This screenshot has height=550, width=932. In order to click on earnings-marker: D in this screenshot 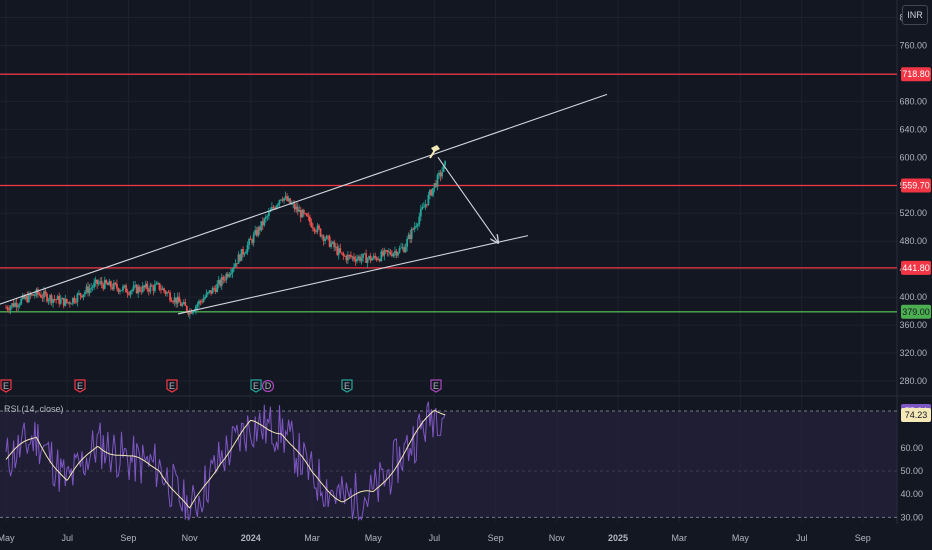, I will do `click(268, 386)`.